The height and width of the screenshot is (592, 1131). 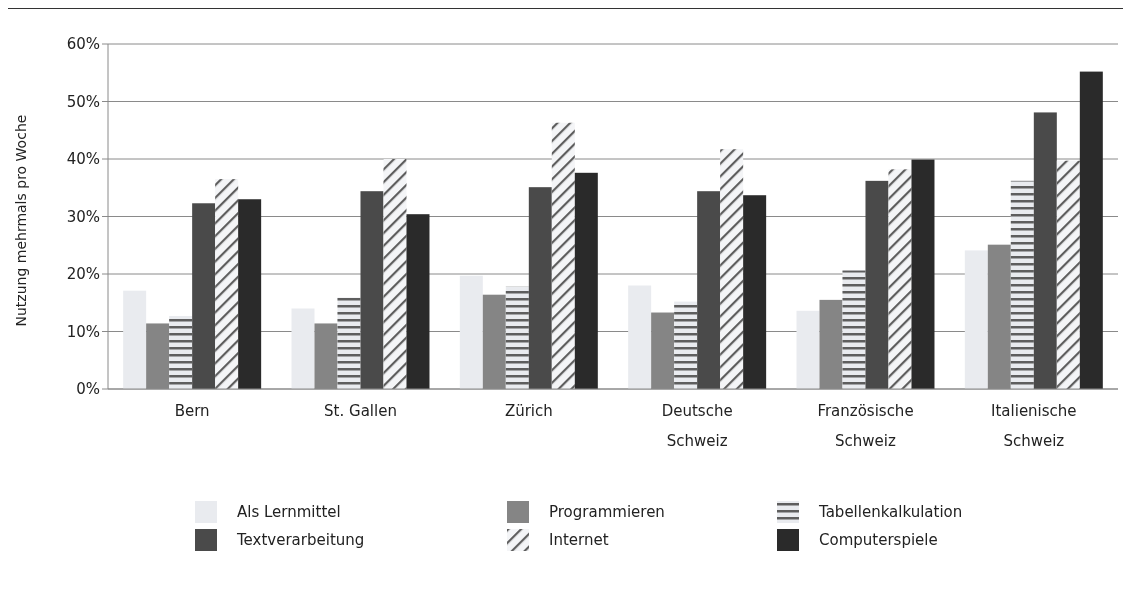 What do you see at coordinates (83, 331) in the screenshot?
I see `y-tick-label: 10%` at bounding box center [83, 331].